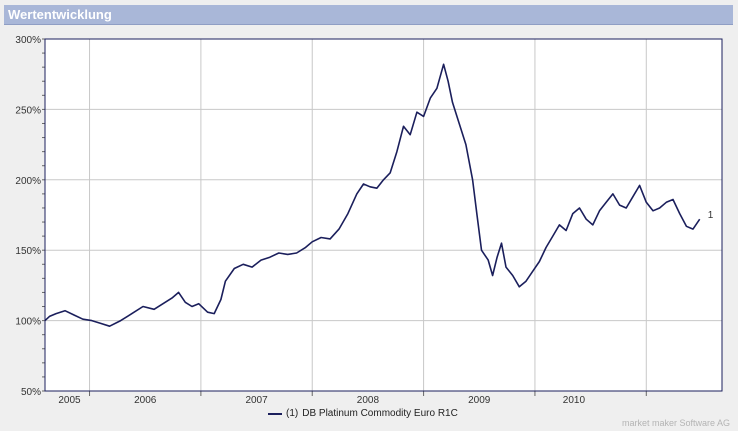  I want to click on y-tick-label: 300%, so click(28, 40).